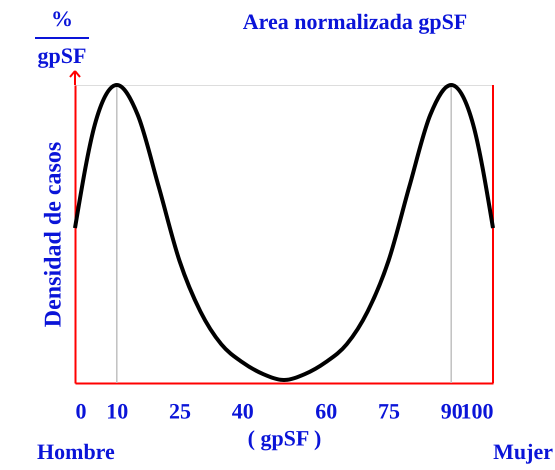 The image size is (555, 470). Describe the element at coordinates (81, 411) in the screenshot. I see `x-tick-label: 0` at that location.